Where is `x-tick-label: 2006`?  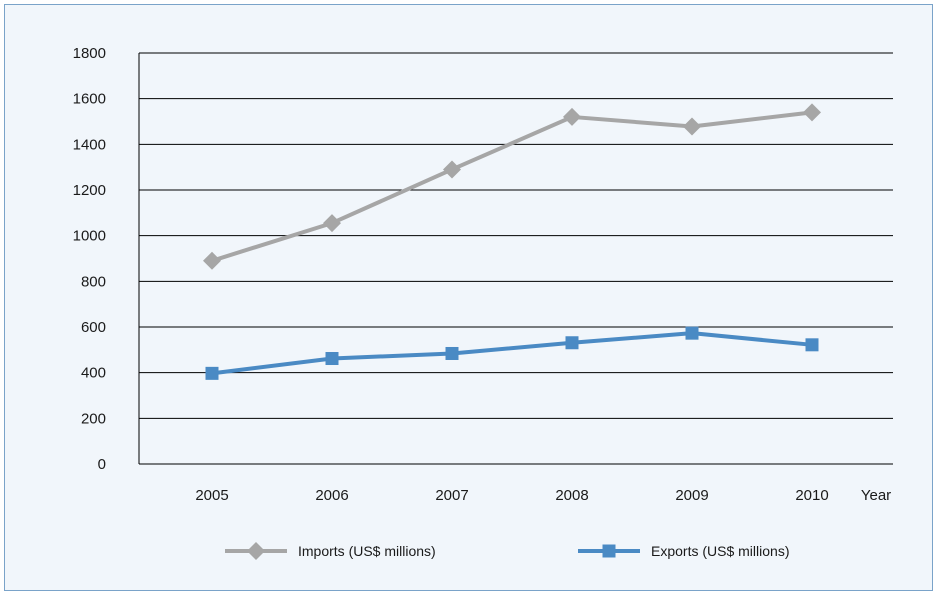
x-tick-label: 2006 is located at coordinates (331, 495).